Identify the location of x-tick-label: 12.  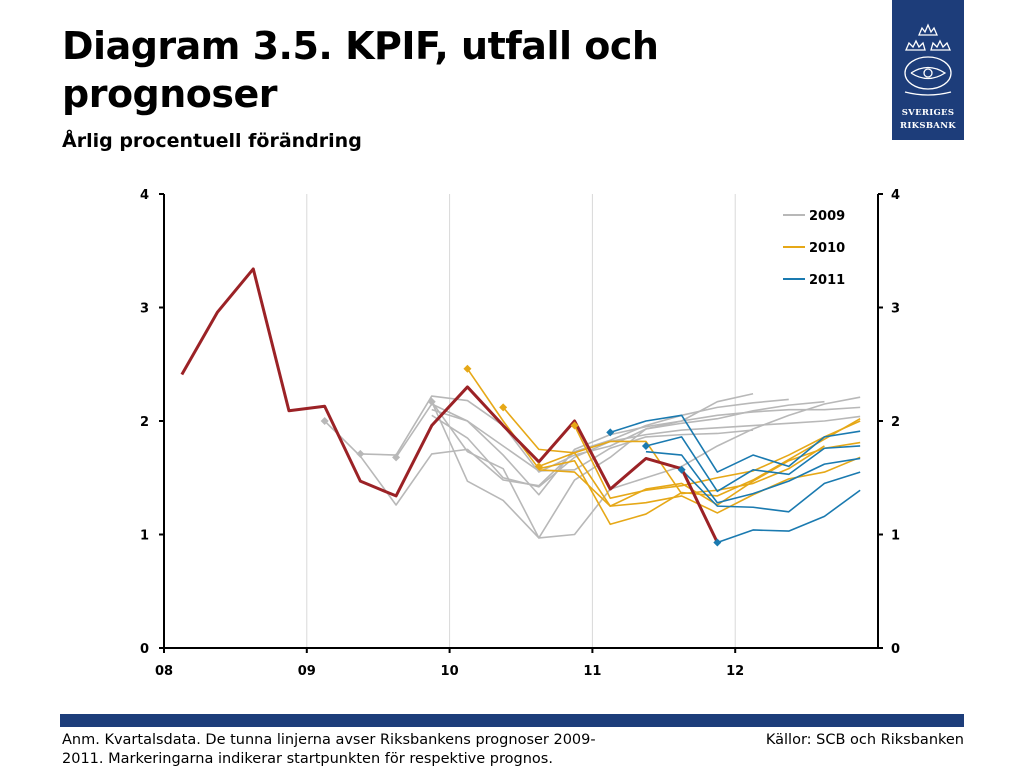
(735, 671).